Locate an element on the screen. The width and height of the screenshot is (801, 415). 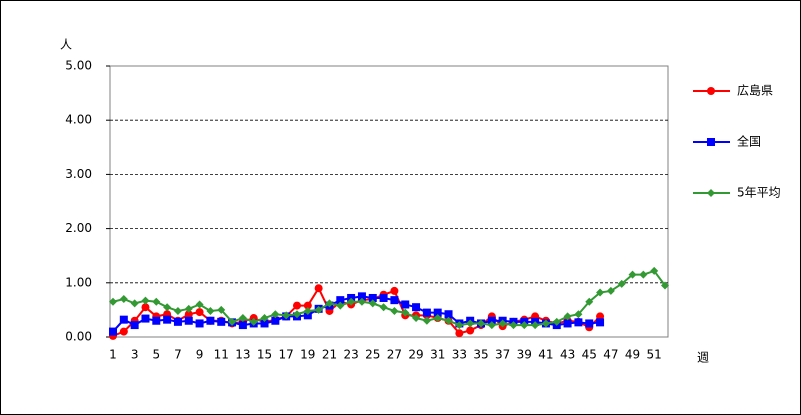
x-tick-label: 37 is located at coordinates (502, 355).